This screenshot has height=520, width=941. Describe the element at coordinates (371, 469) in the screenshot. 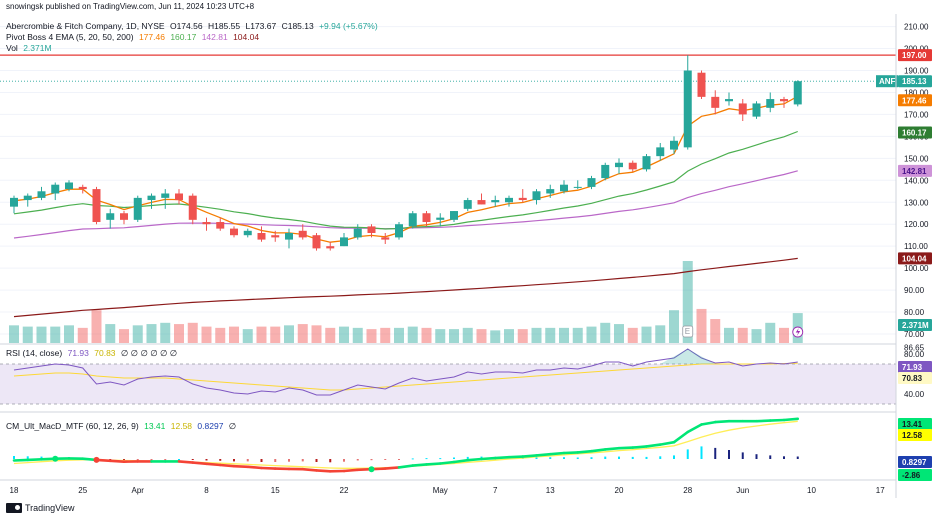

I see `macd-cross-dot` at that location.